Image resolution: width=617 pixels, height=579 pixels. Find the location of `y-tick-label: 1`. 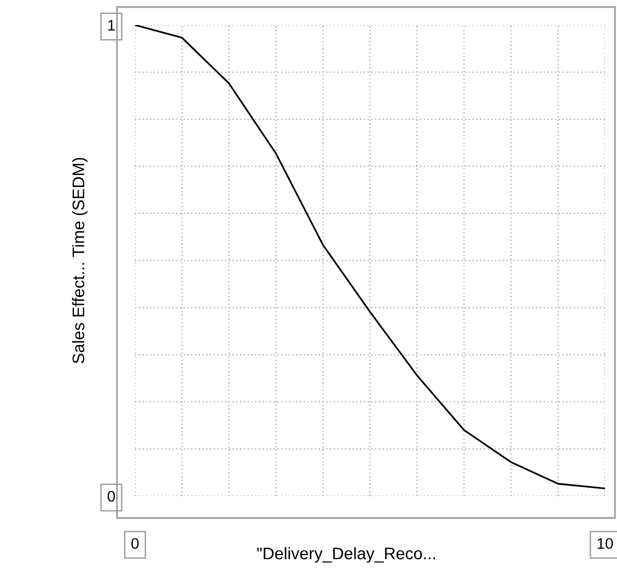

y-tick-label: 1 is located at coordinates (111, 25).